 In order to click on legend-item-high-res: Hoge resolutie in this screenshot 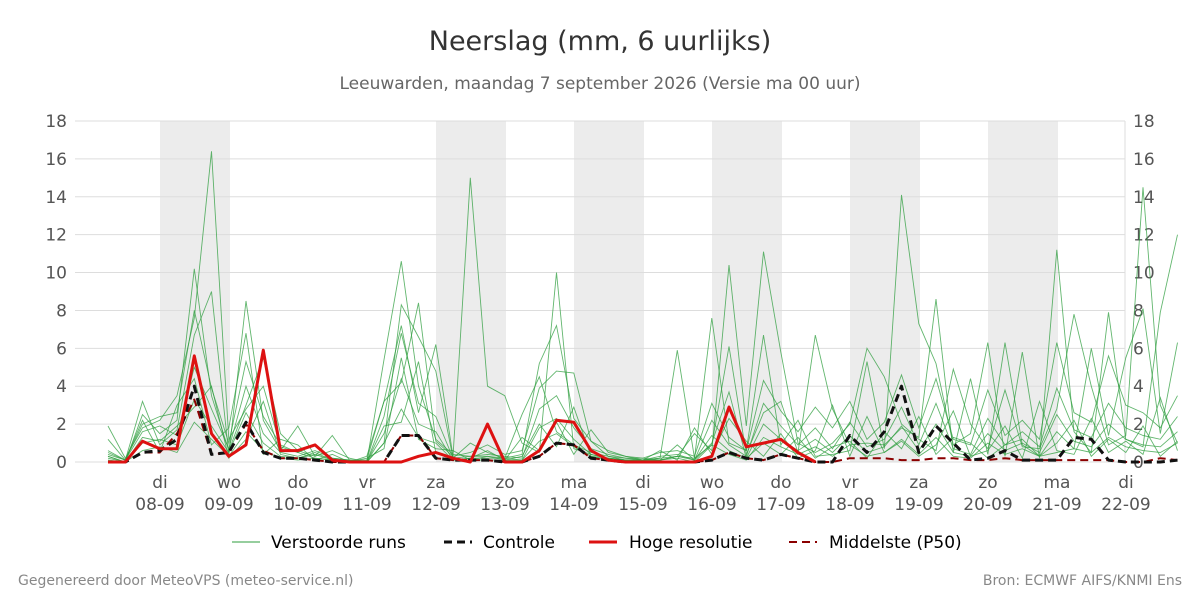, I will do `click(691, 543)`.